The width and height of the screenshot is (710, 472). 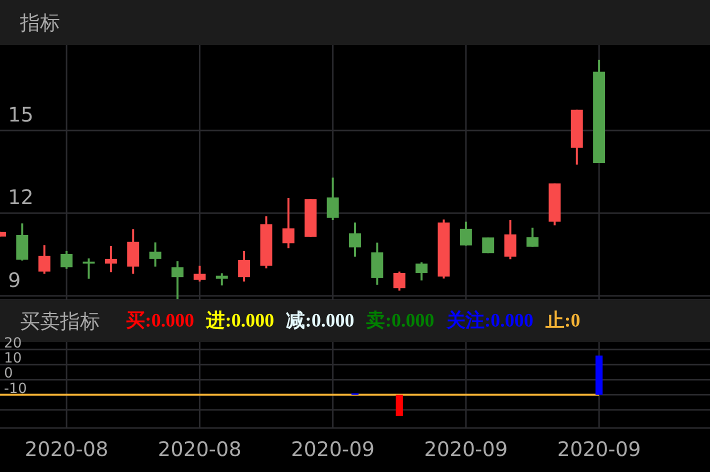 What do you see at coordinates (14, 280) in the screenshot?
I see `y-tick-label: 9` at bounding box center [14, 280].